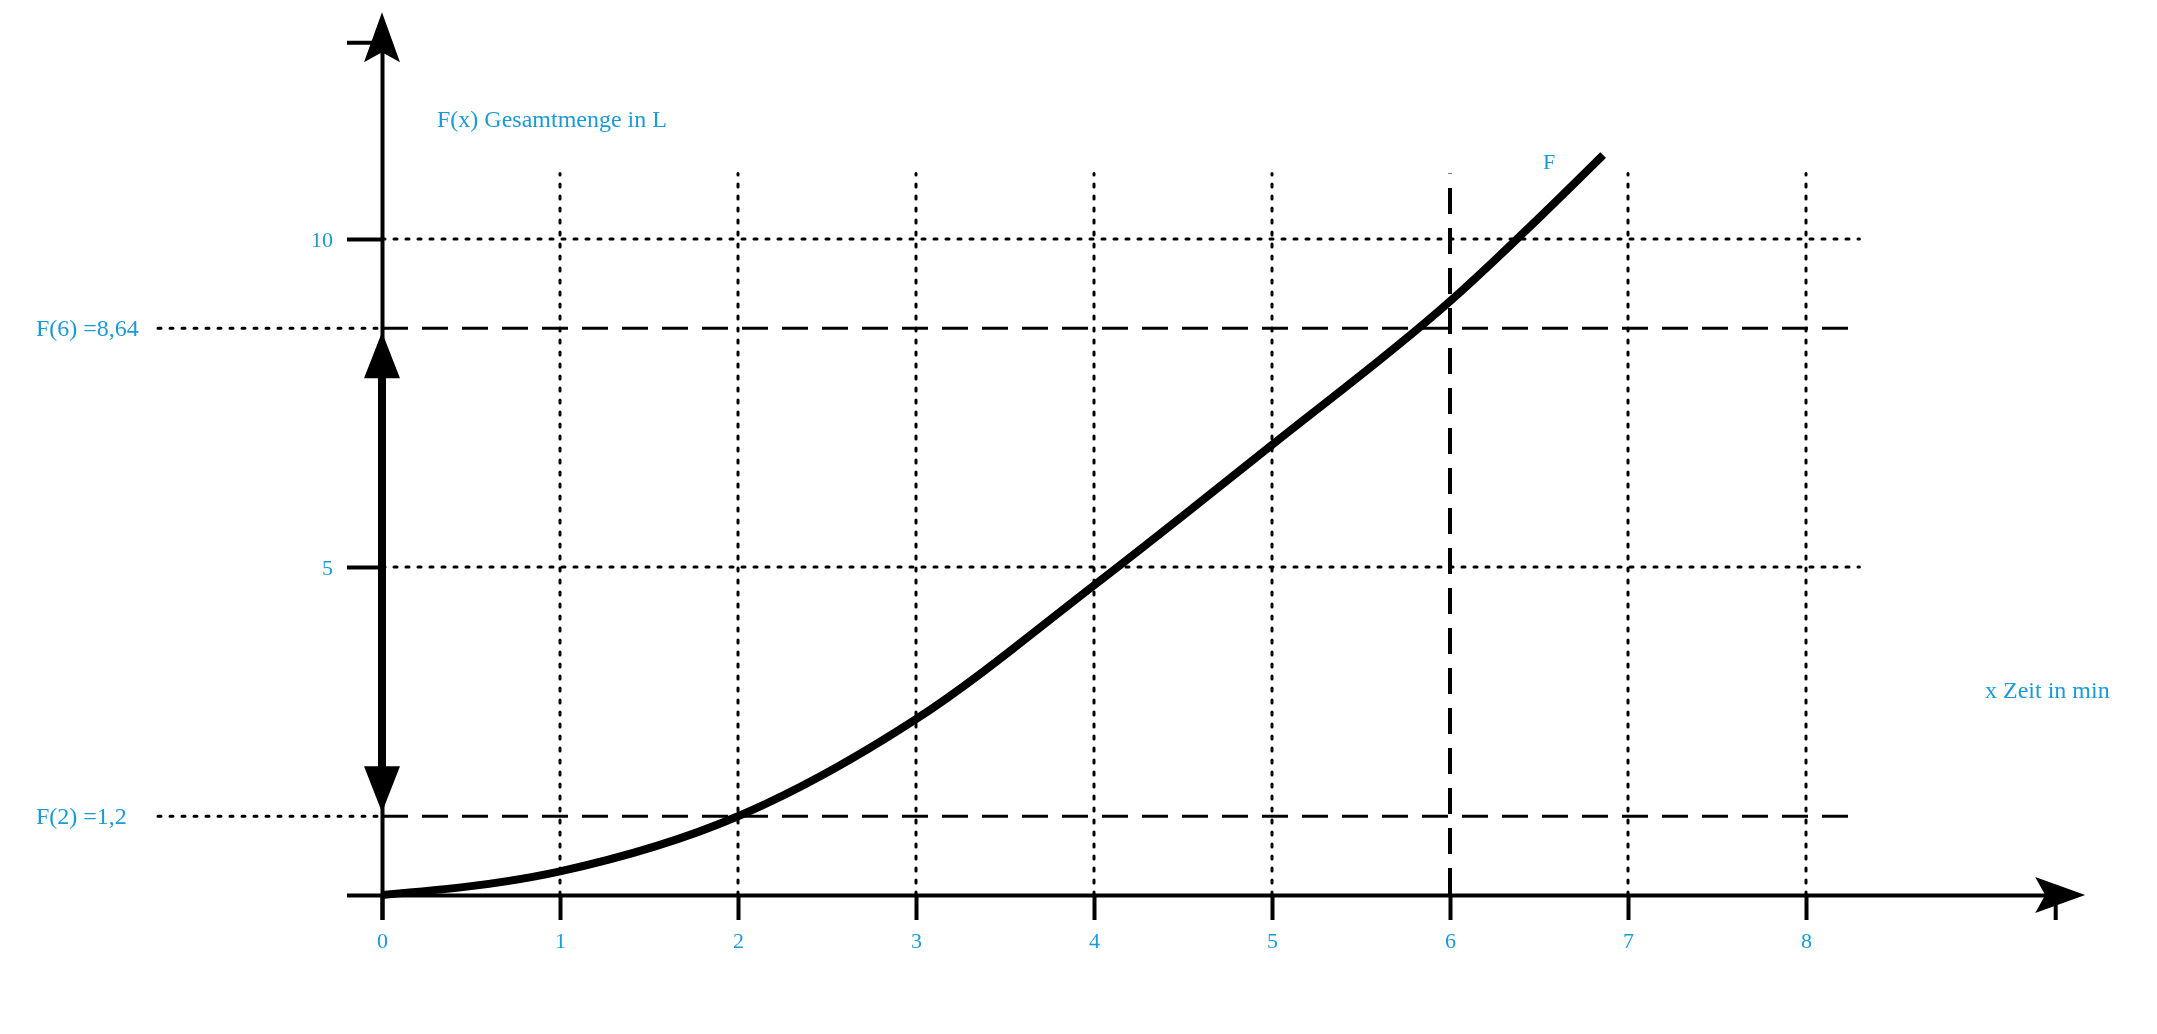 The height and width of the screenshot is (1034, 2157). What do you see at coordinates (738, 940) in the screenshot?
I see `x-tick-label: 2` at bounding box center [738, 940].